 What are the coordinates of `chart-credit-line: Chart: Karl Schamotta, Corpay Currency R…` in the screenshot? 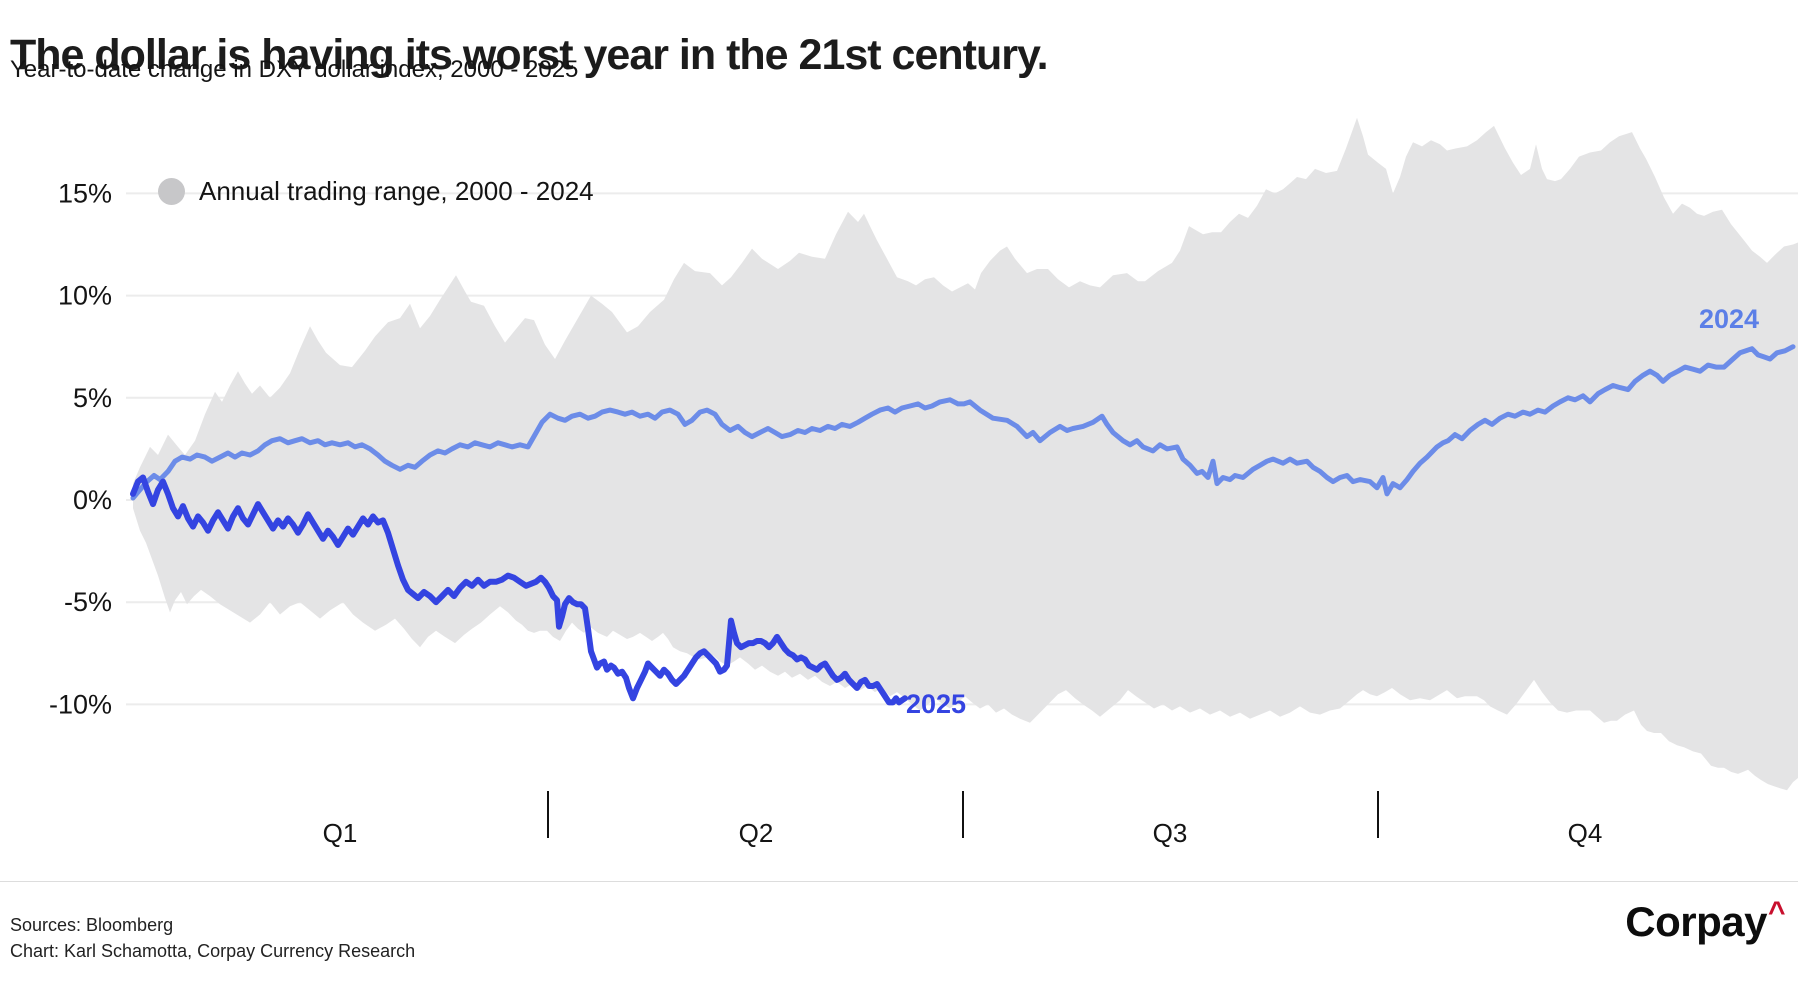 It's located at (213, 951).